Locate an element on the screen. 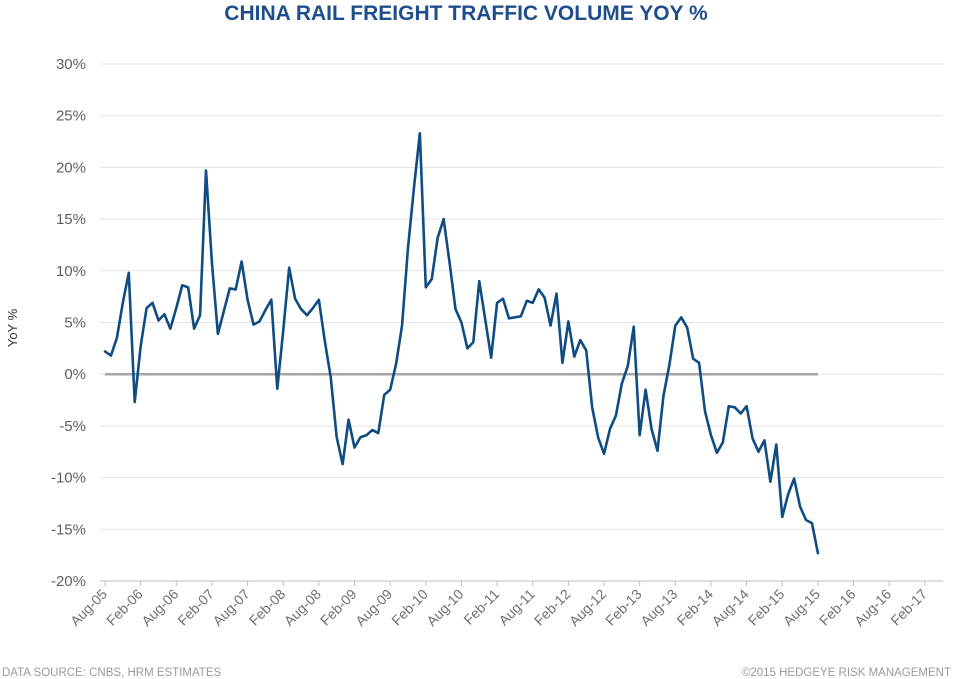  y-tick-label: 5% is located at coordinates (75, 323).